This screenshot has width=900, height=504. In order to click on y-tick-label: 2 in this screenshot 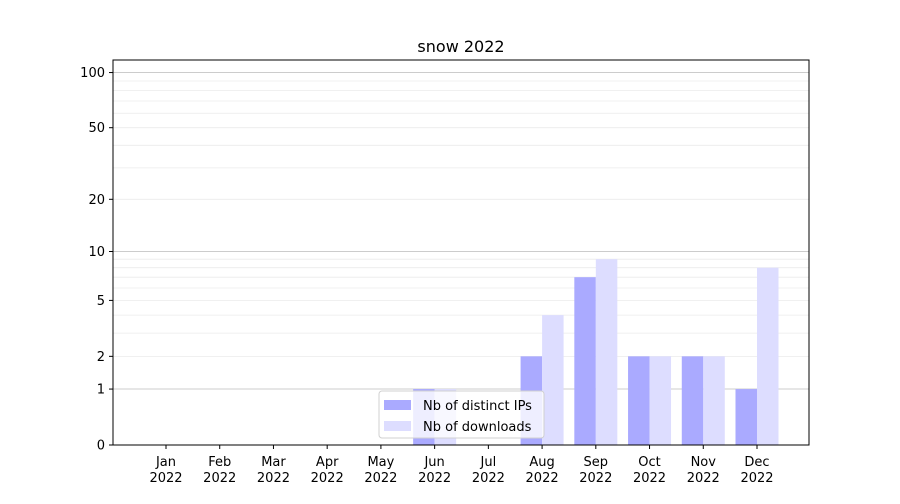, I will do `click(101, 357)`.